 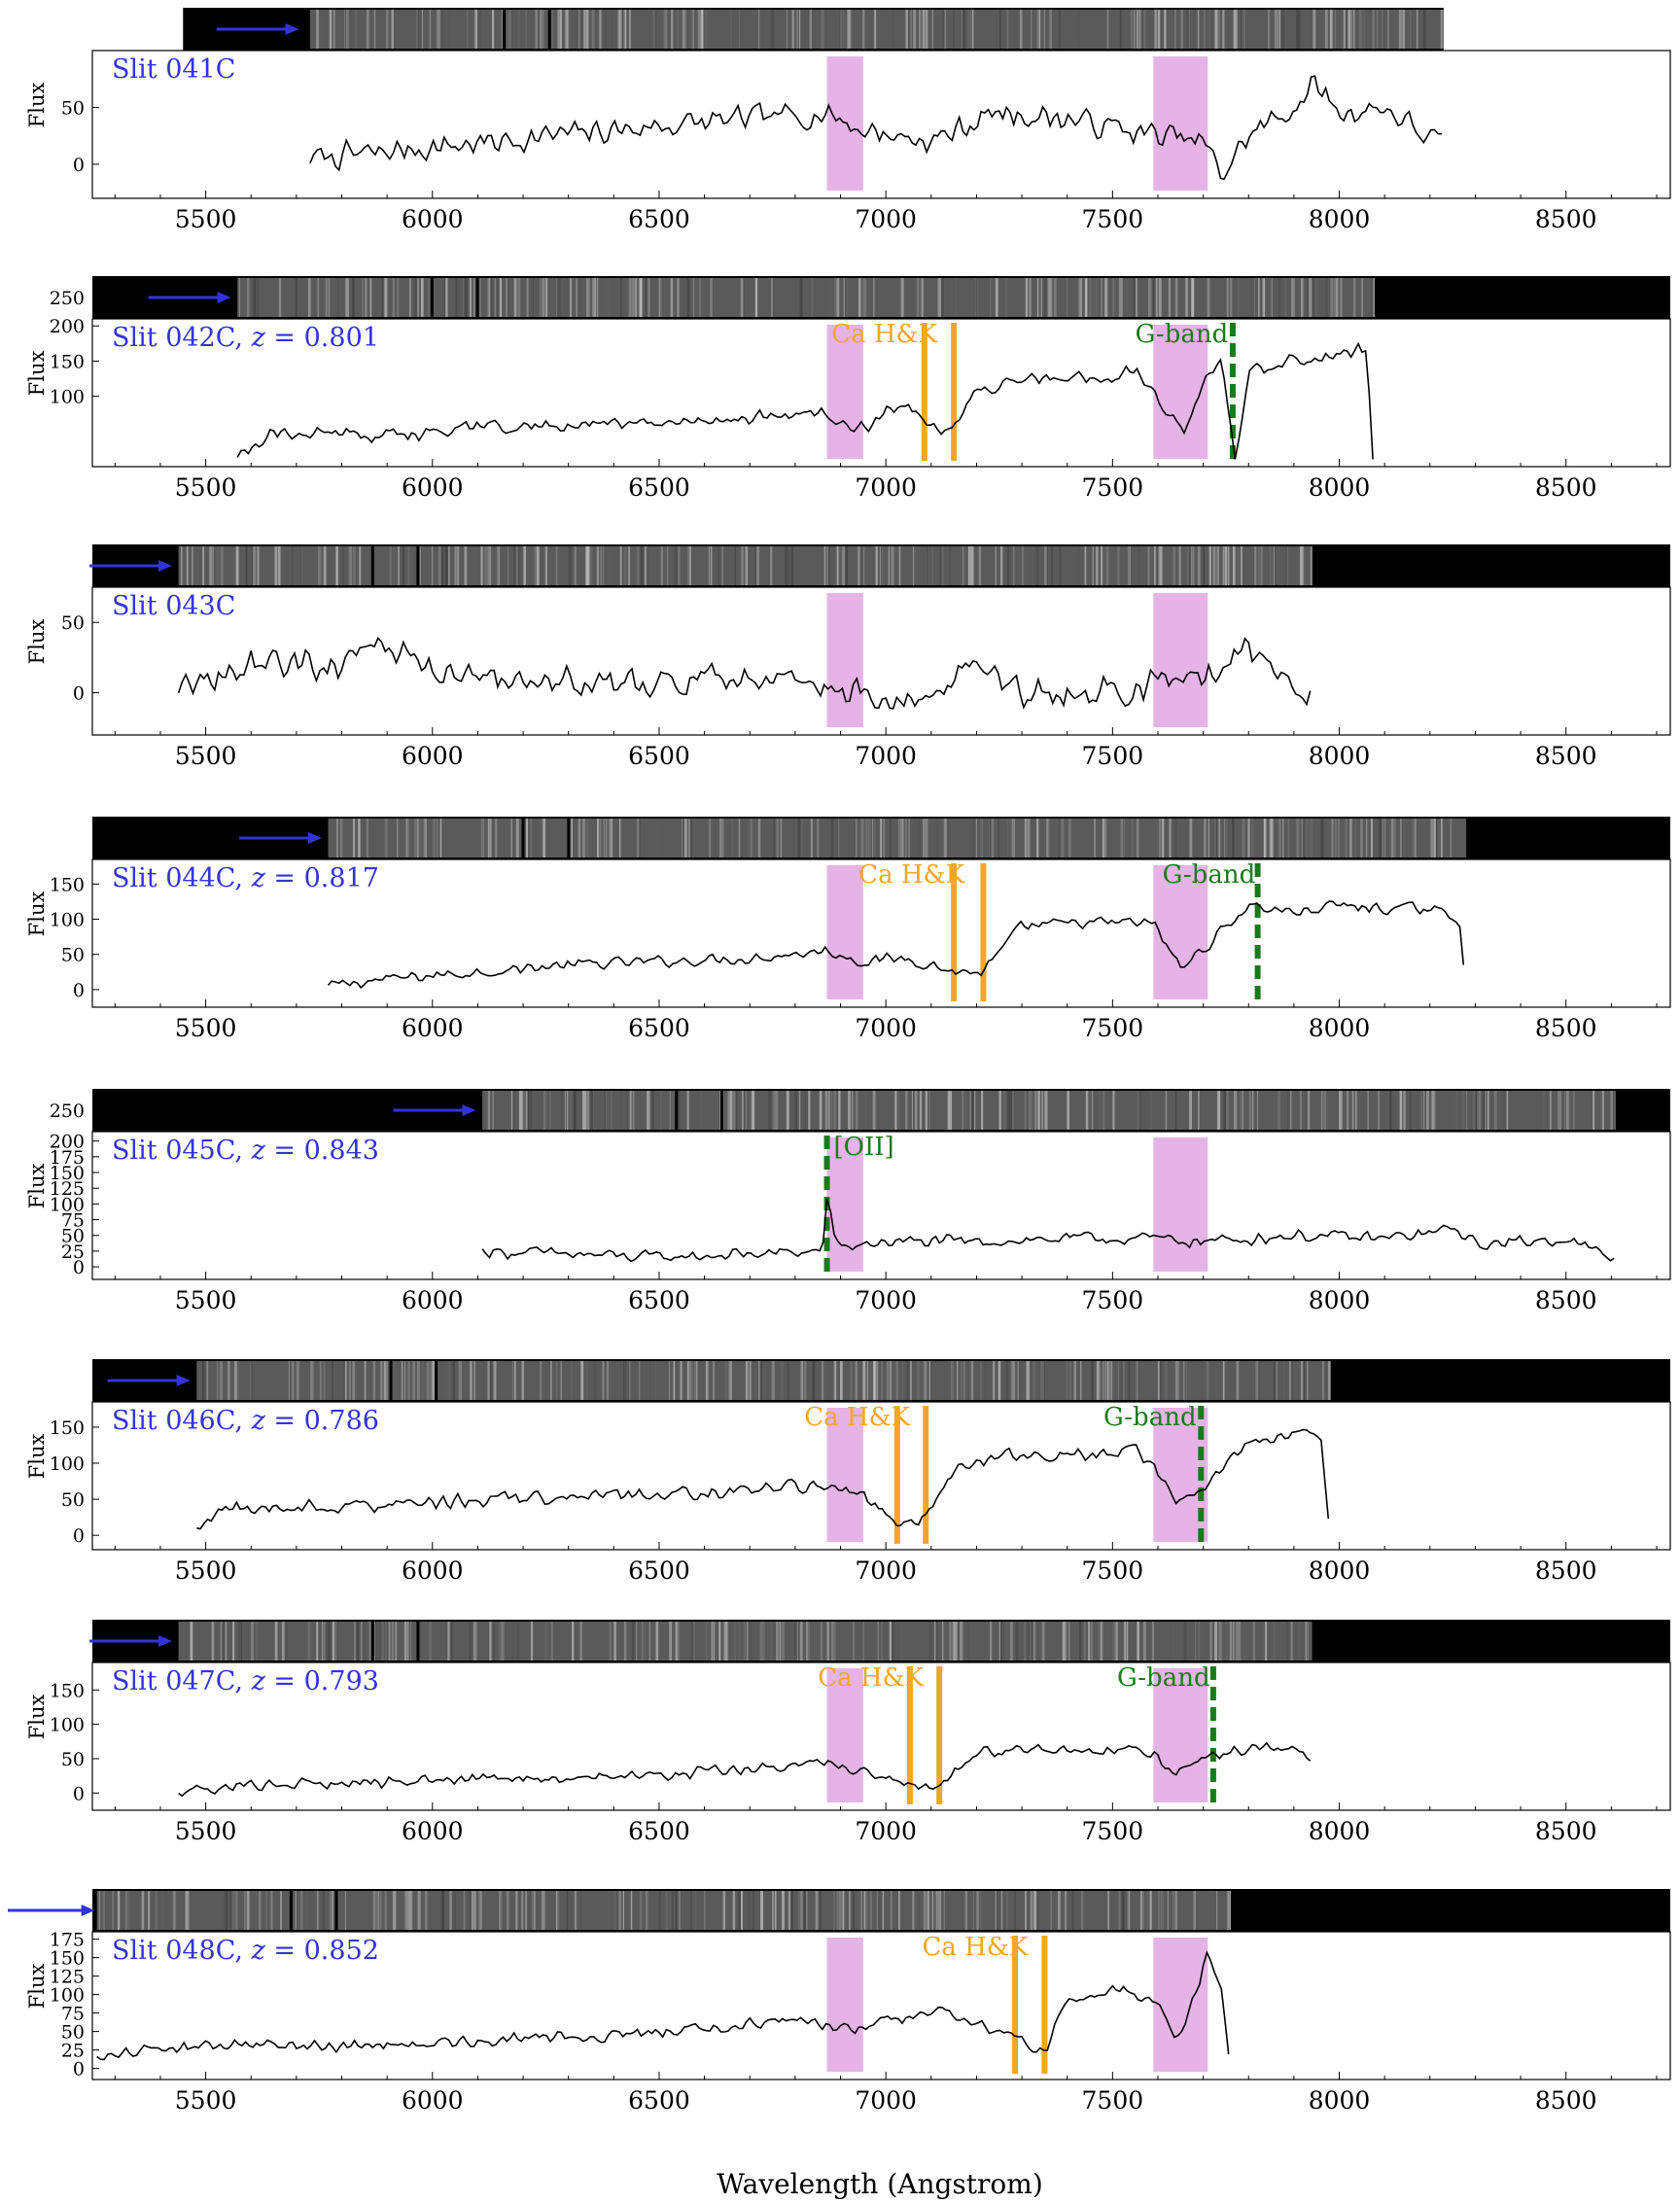 I want to click on slit-arrow-head, so click(x=469, y=1110).